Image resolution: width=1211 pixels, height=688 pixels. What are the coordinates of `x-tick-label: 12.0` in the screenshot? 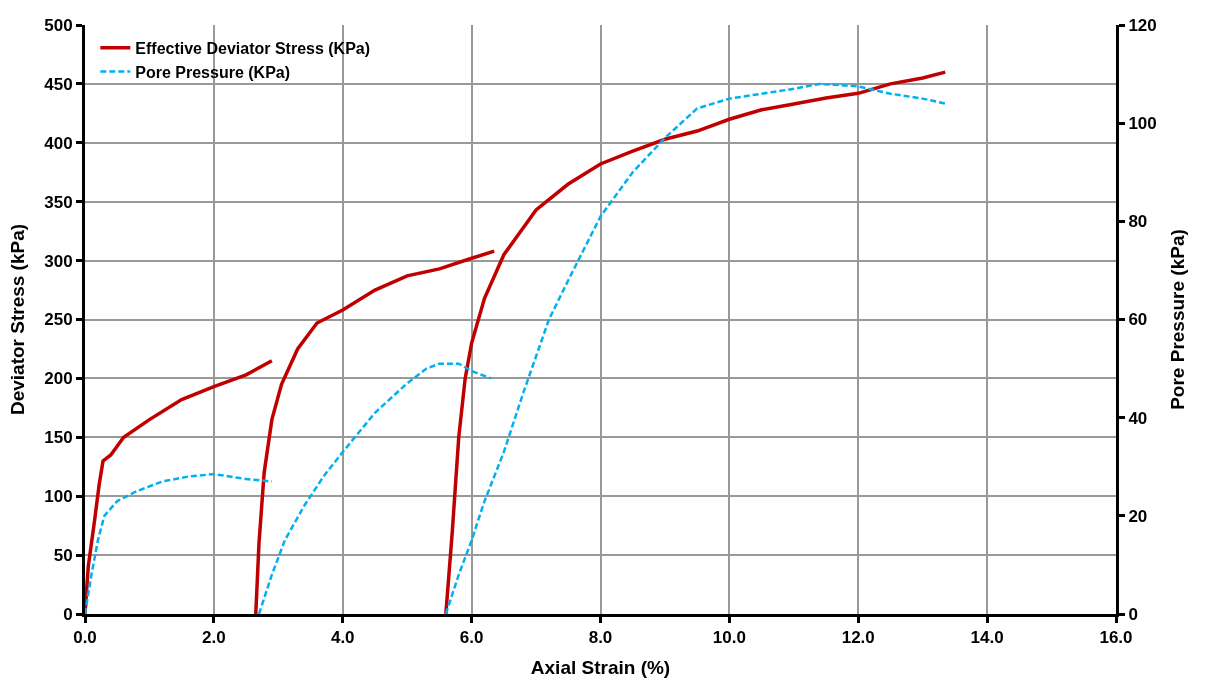 It's located at (858, 638).